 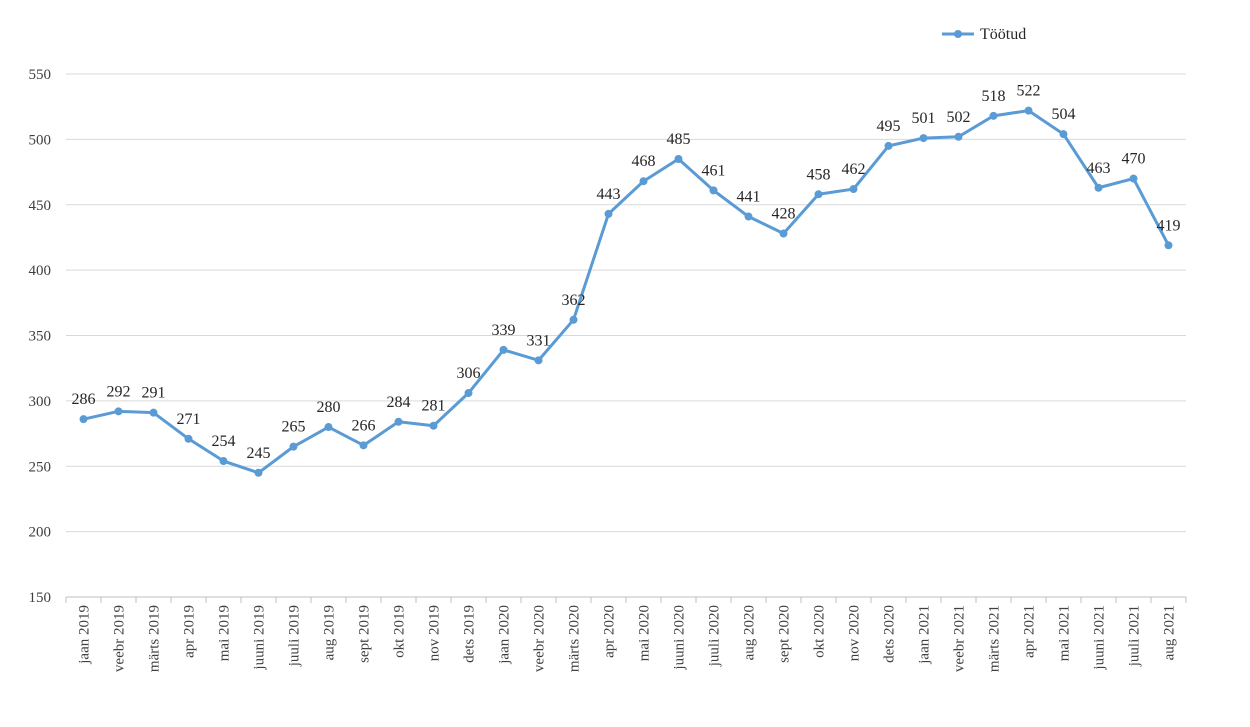 I want to click on x-tick-label: märts 2021, so click(x=995, y=638).